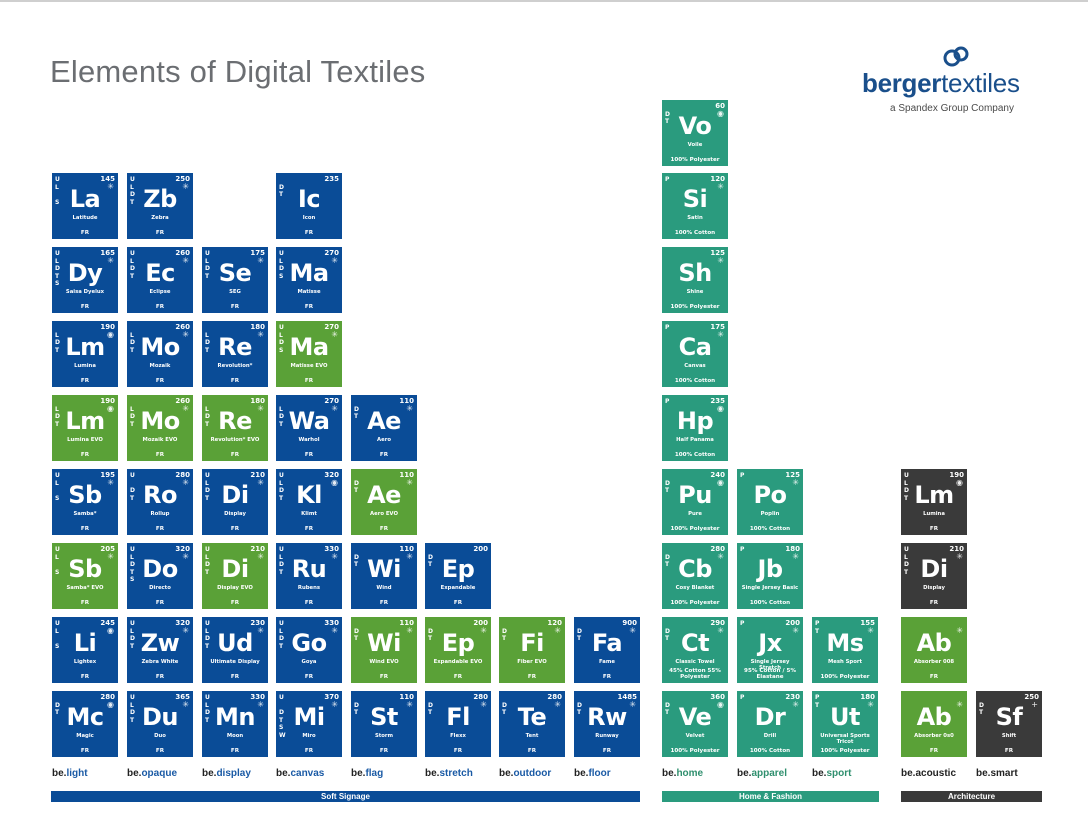  Describe the element at coordinates (792, 623) in the screenshot. I see `tile-weight: 200` at that location.